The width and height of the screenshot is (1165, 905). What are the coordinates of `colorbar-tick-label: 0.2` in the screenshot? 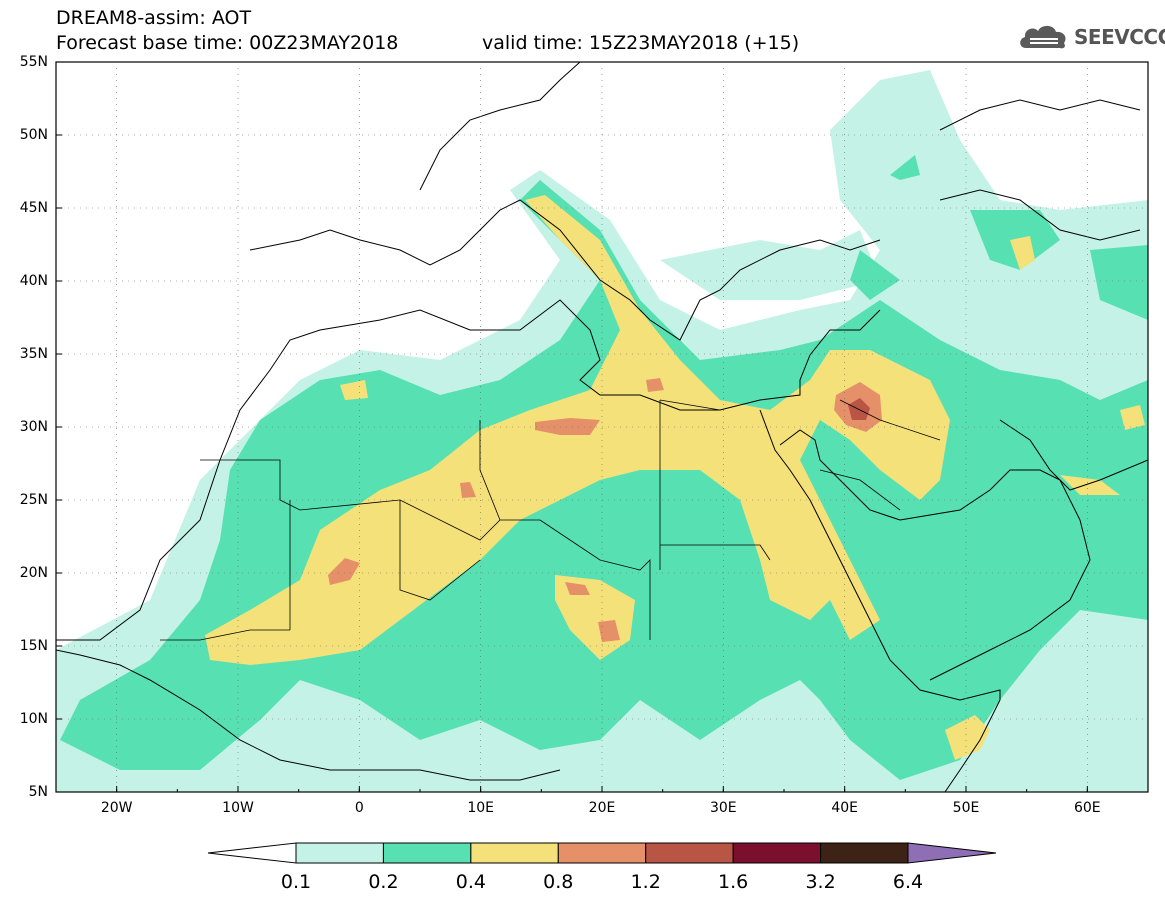 It's located at (383, 882).